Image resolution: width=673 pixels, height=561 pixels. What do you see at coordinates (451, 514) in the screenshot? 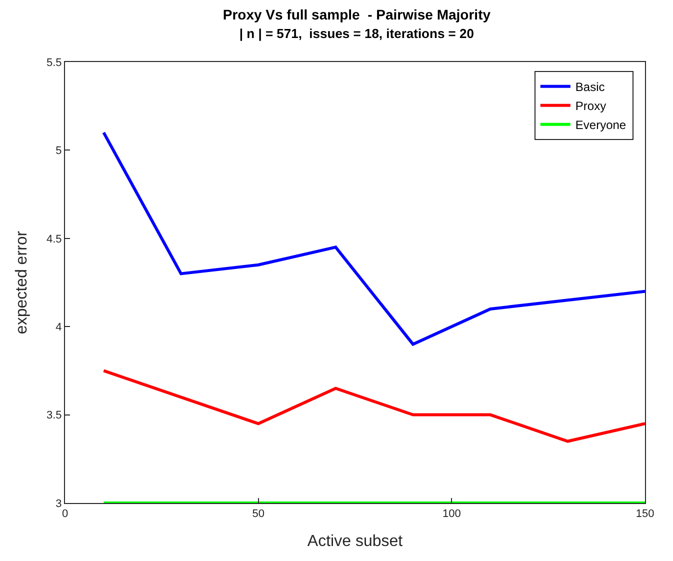
I see `x-tick-label: 100` at bounding box center [451, 514].